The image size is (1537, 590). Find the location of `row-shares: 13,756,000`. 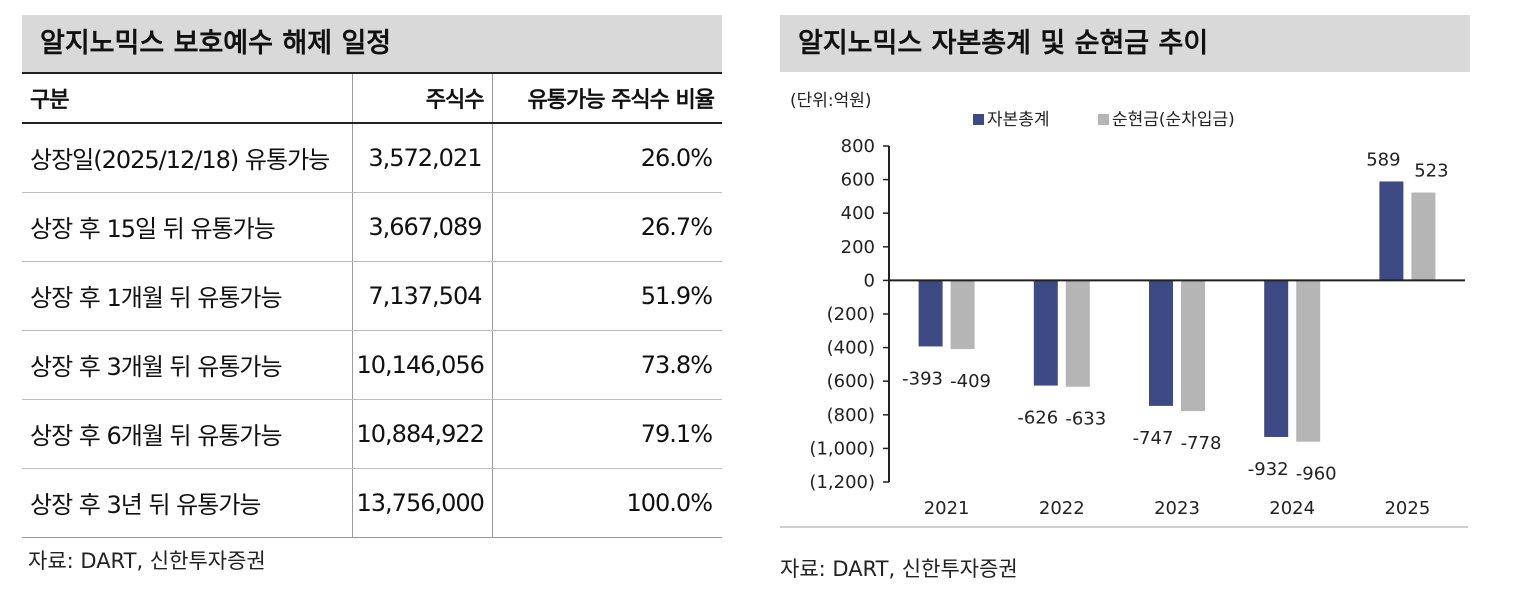

row-shares: 13,756,000 is located at coordinates (421, 503).